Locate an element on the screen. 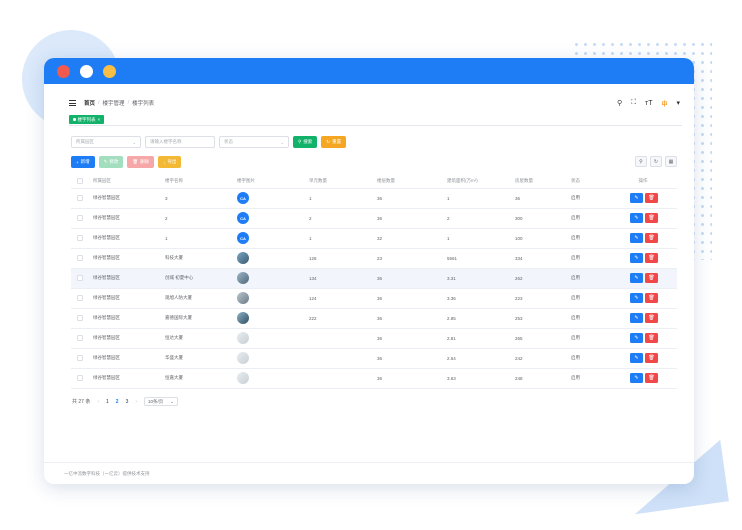 The image size is (742, 530). column-header: 楼宇名称 is located at coordinates (199, 182).